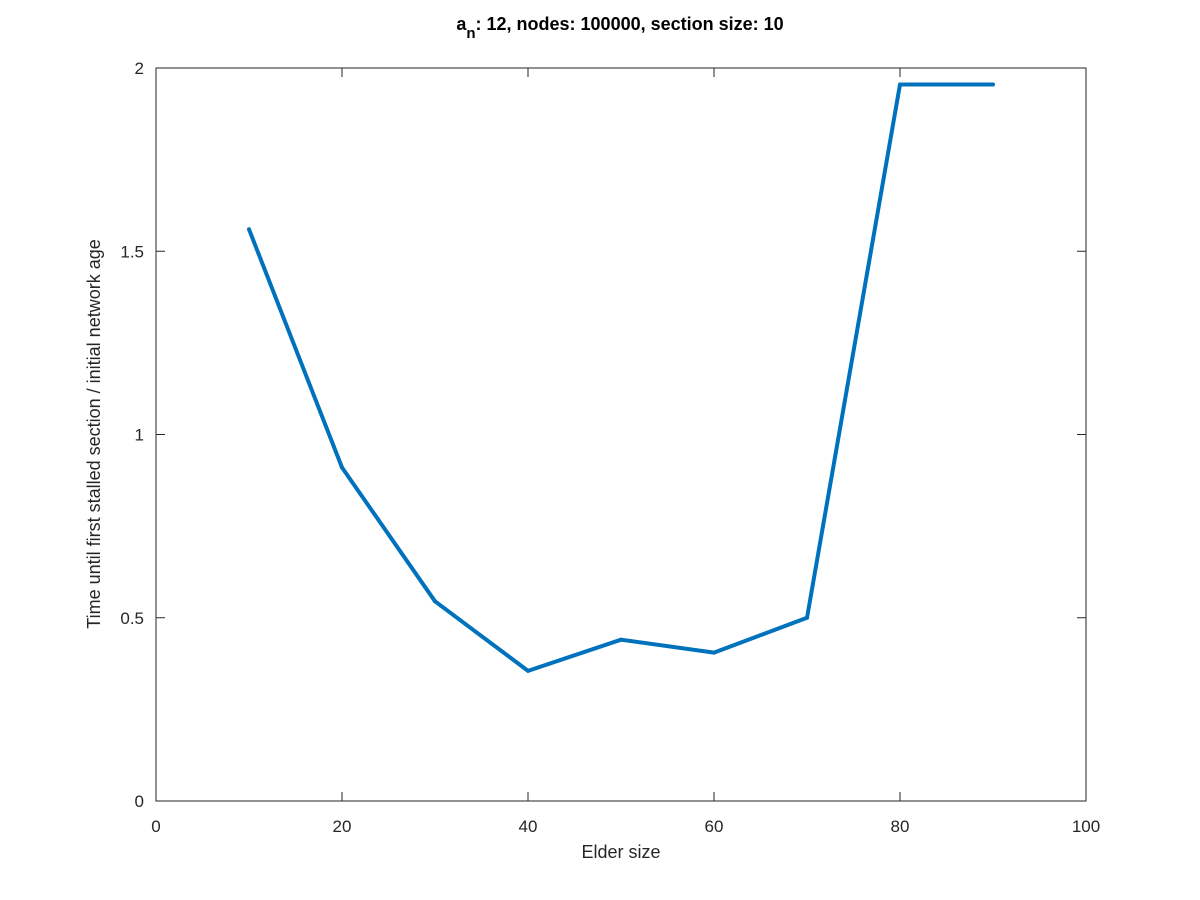  I want to click on chart-title: an: 12, nodes: 100000, section size: 10, so click(619, 28).